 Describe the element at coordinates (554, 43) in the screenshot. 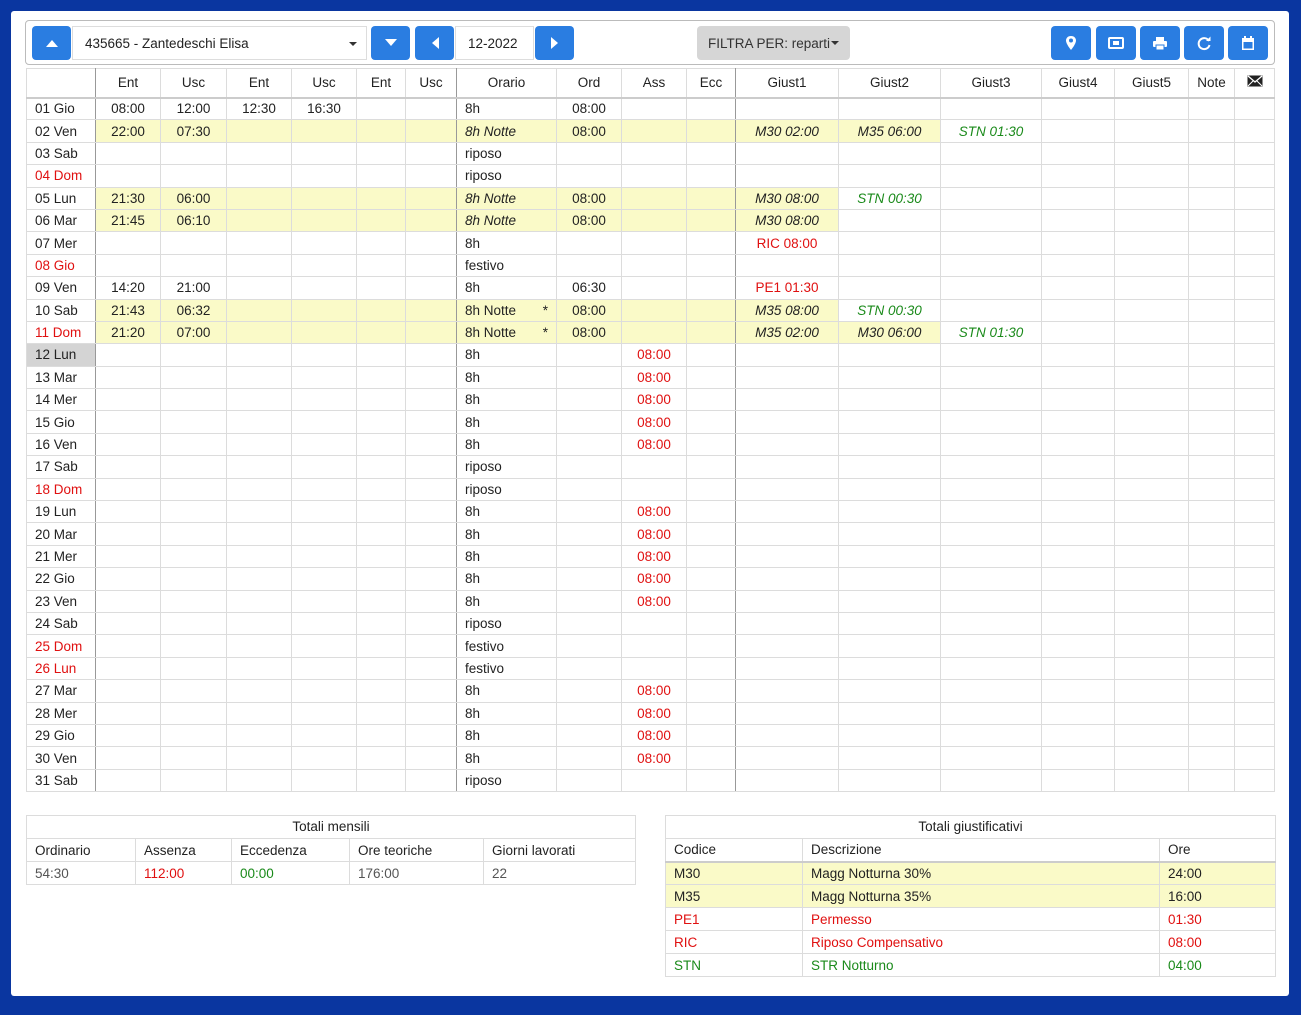

I see `next-month-button` at that location.